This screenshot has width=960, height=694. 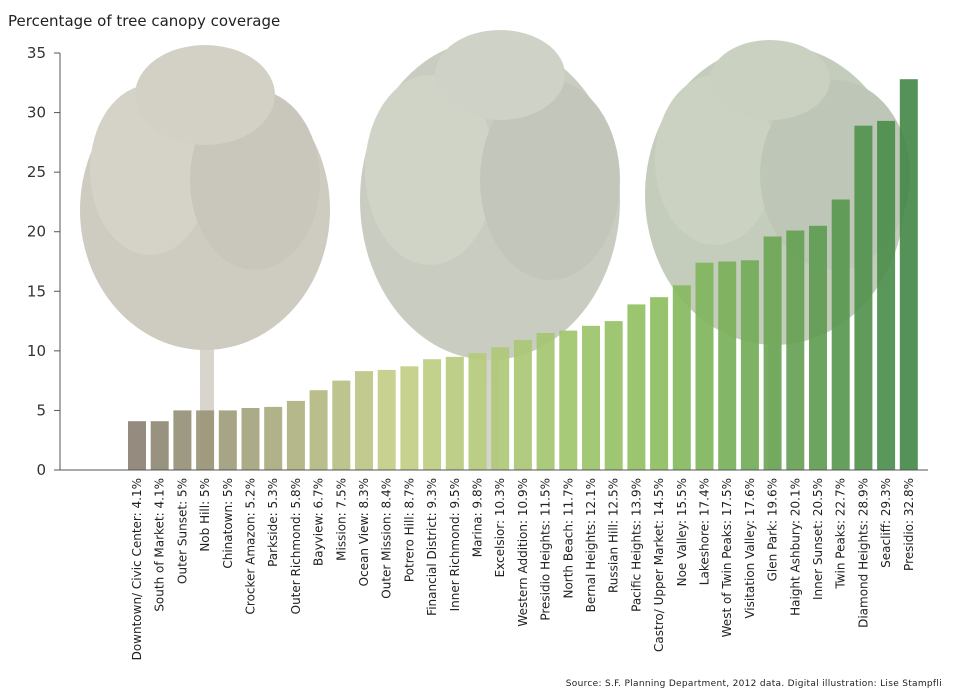 I want to click on category-label: Outer Sunset: 5%, so click(x=182, y=531).